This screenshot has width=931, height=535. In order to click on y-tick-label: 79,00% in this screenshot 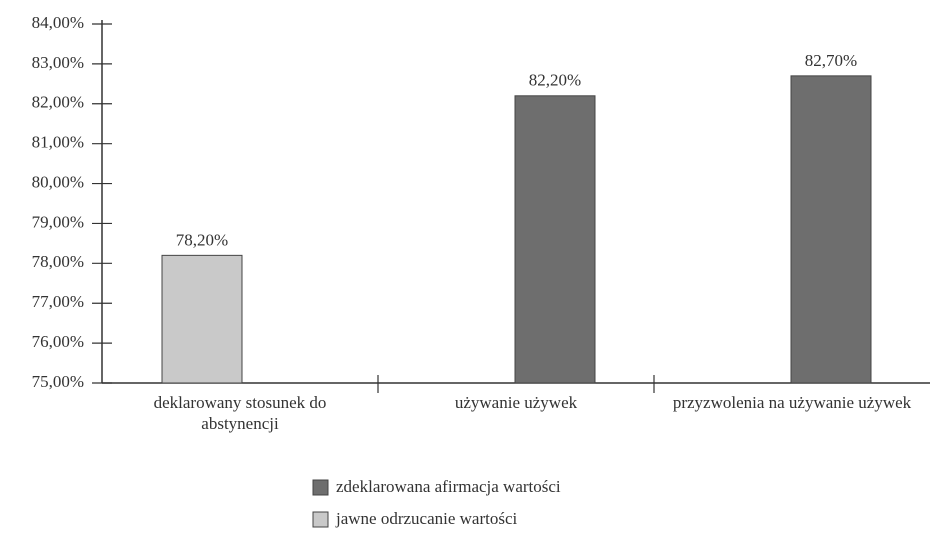, I will do `click(58, 221)`.